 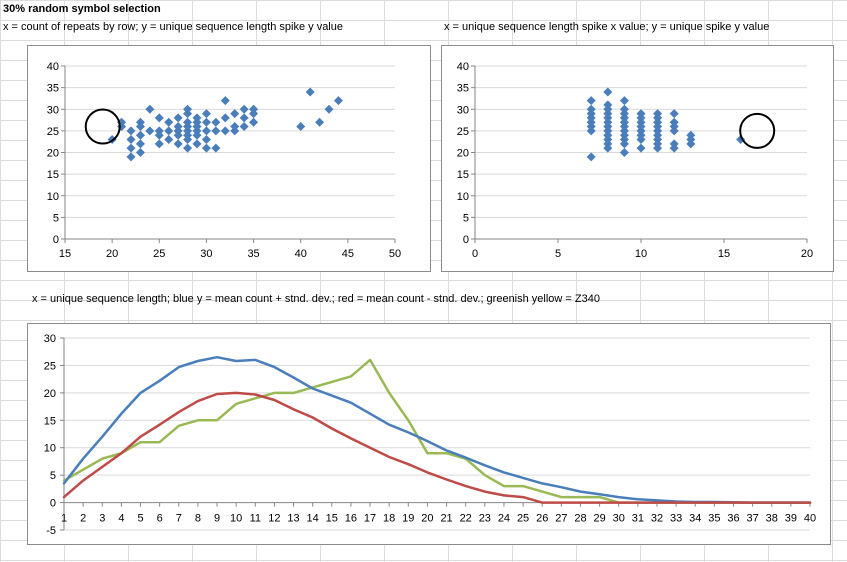 What do you see at coordinates (313, 519) in the screenshot?
I see `x-tick-label: 14` at bounding box center [313, 519].